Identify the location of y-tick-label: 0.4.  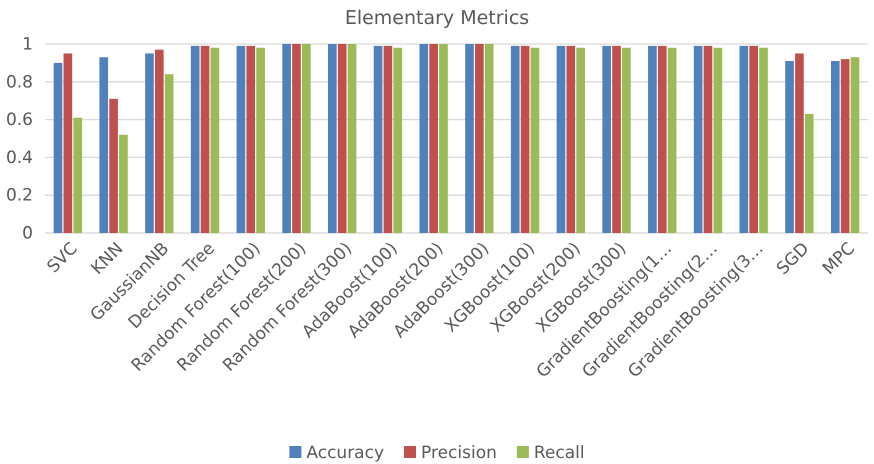
(19, 158).